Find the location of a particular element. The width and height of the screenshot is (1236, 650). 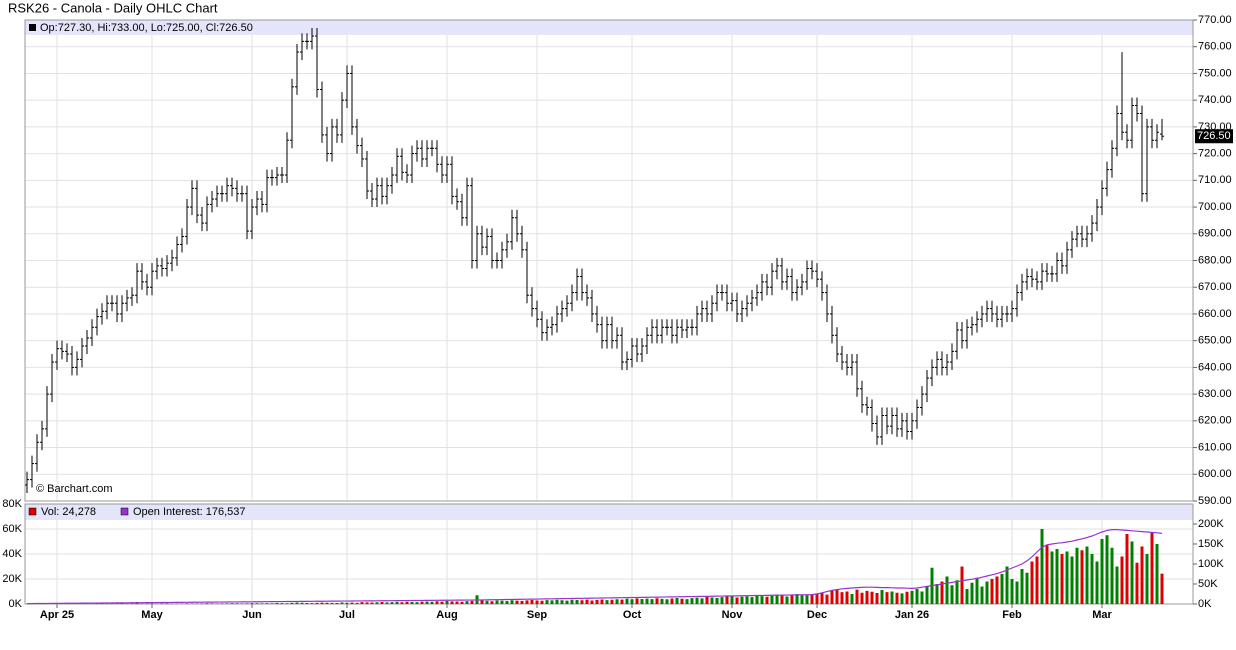

y-tick-label: 700.00 is located at coordinates (1215, 207).